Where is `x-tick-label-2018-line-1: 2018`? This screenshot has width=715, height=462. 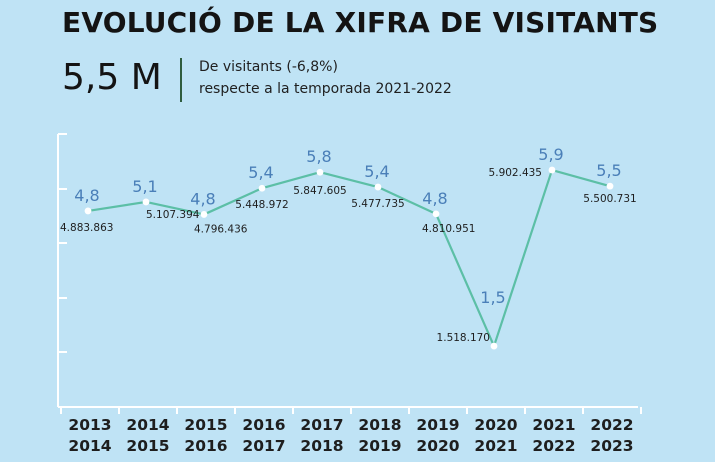
x-tick-label-2018-line-1: 2018 is located at coordinates (379, 425).